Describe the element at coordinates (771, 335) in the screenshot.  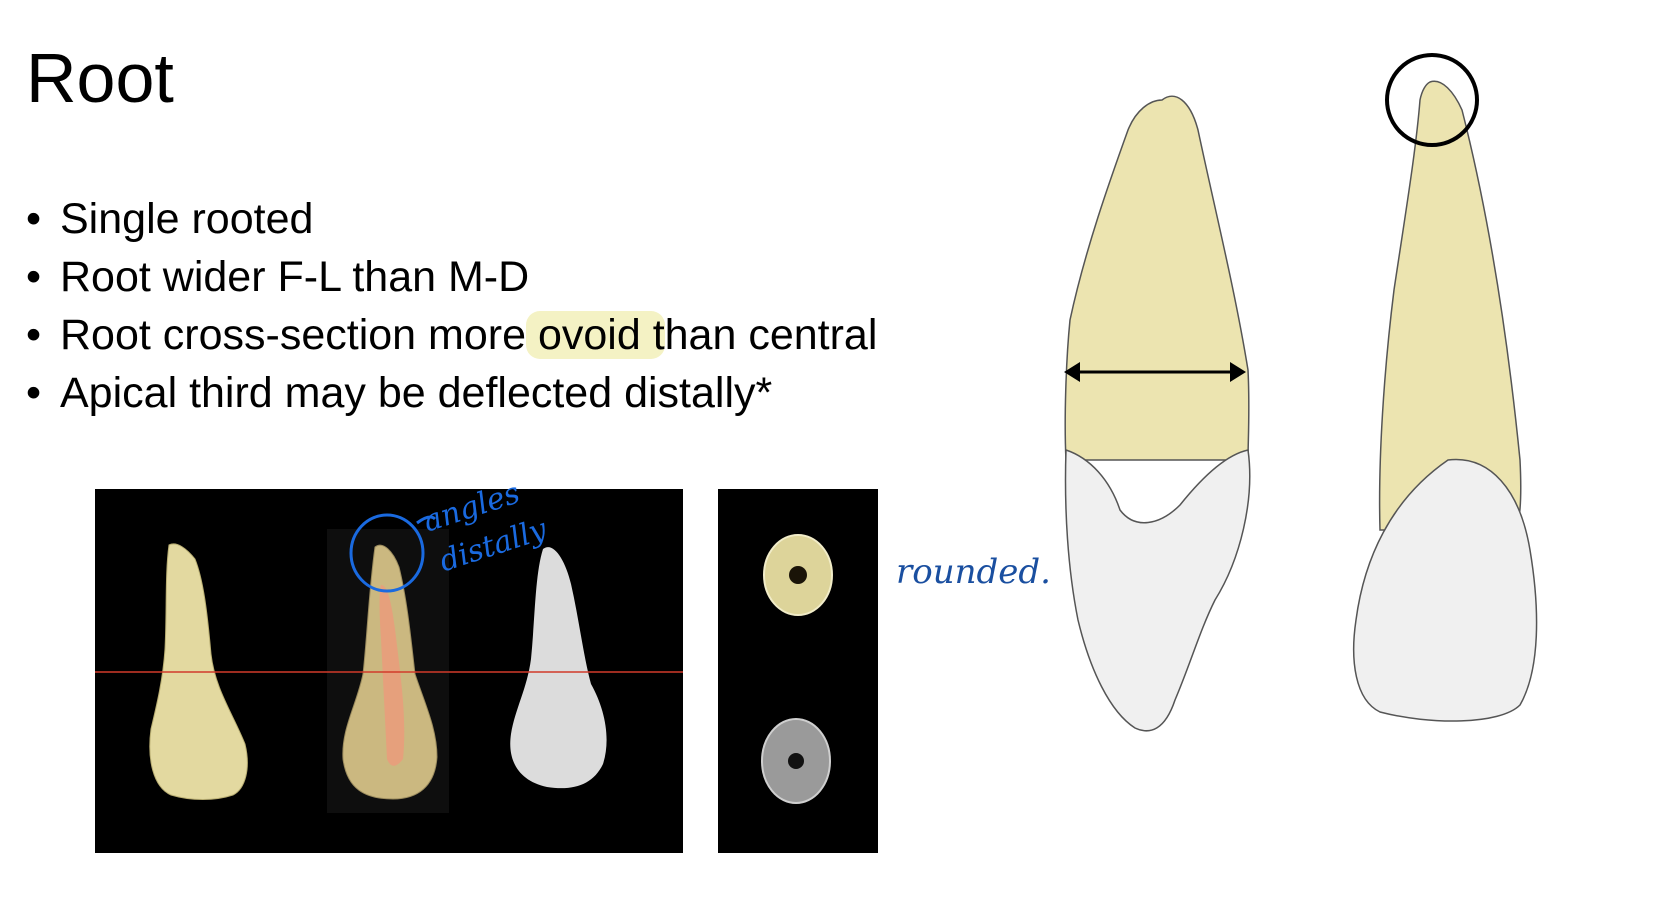
I see `bullet-text: han central` at that location.